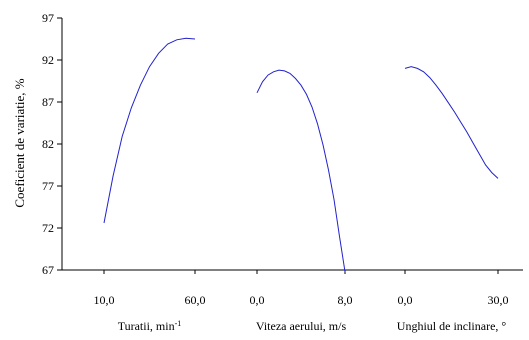  I want to click on x-tick-label: 10,0, so click(104, 300).